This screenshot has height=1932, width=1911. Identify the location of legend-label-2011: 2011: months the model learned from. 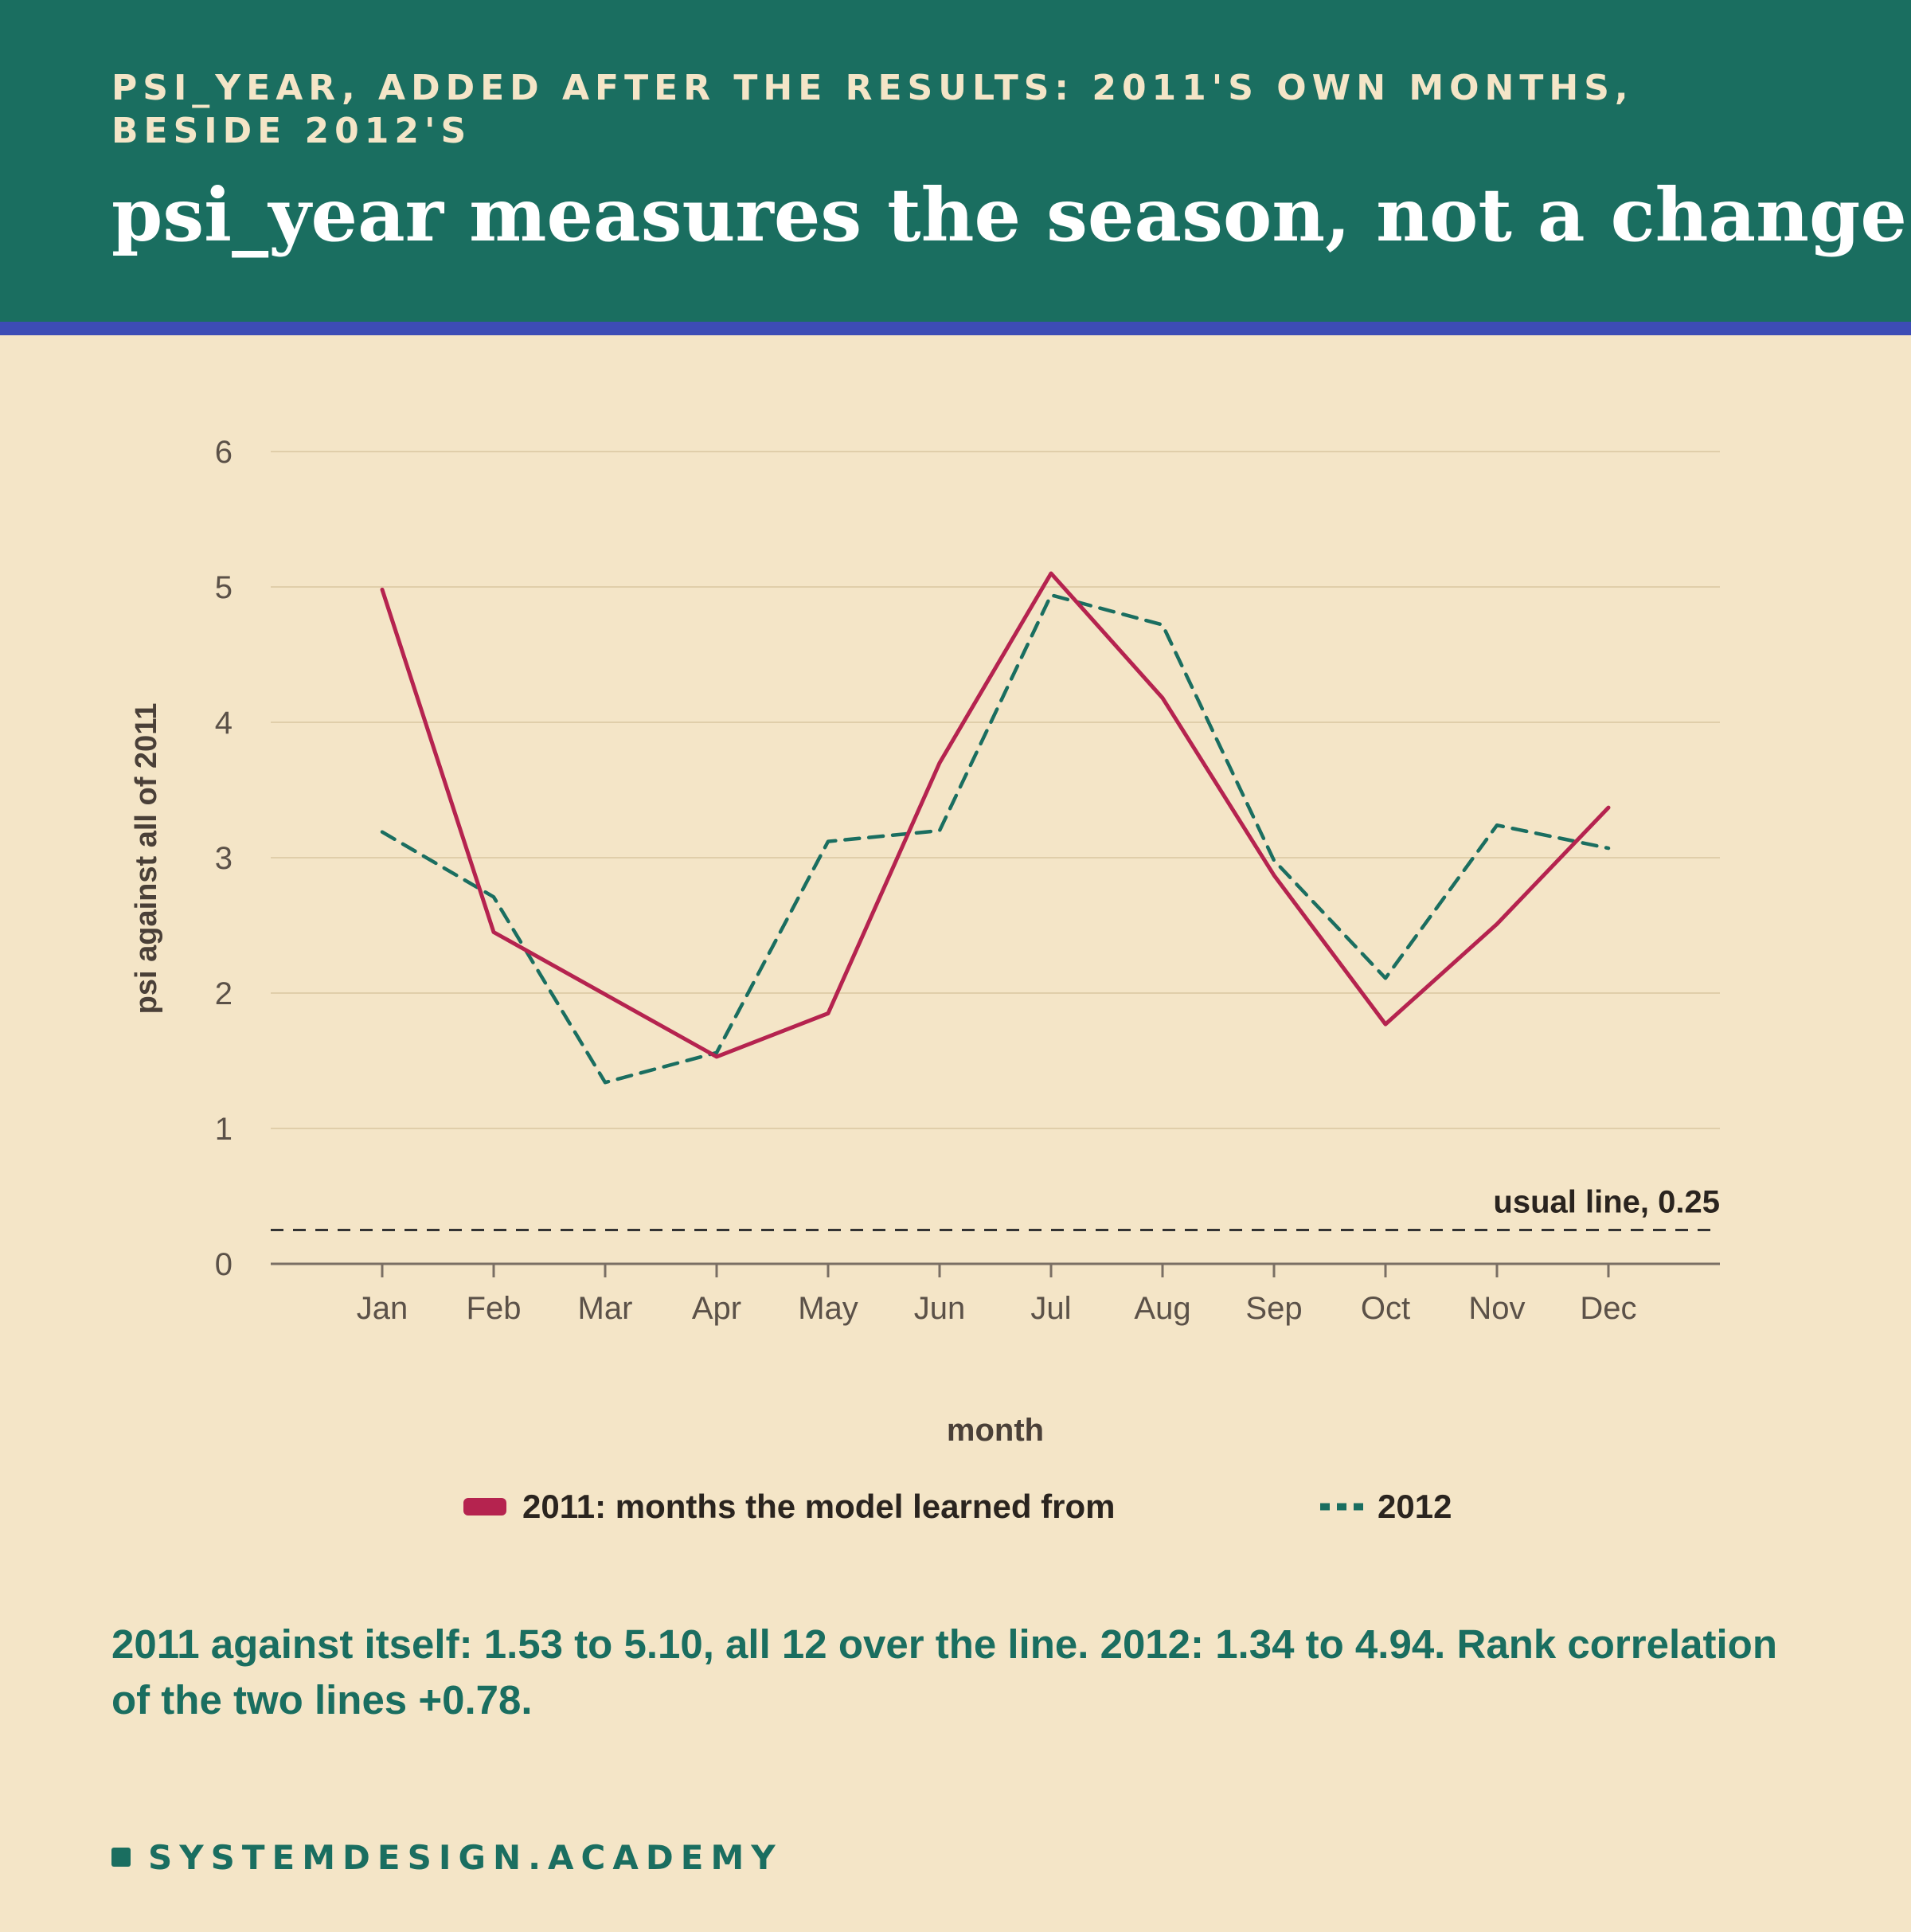
(819, 1506).